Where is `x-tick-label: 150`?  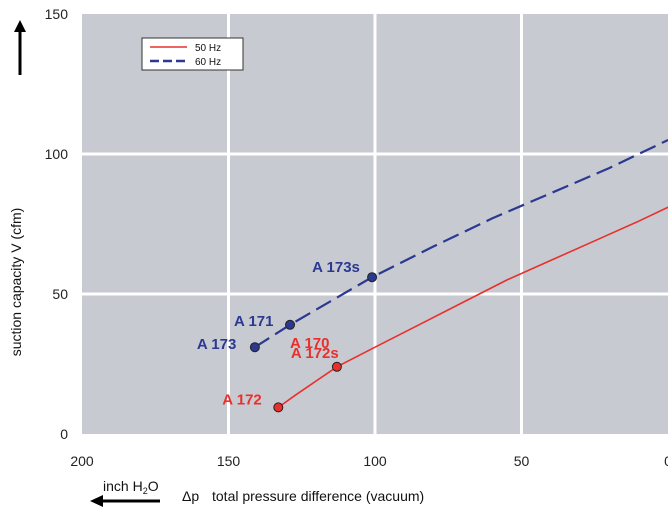
x-tick-label: 150 is located at coordinates (229, 461).